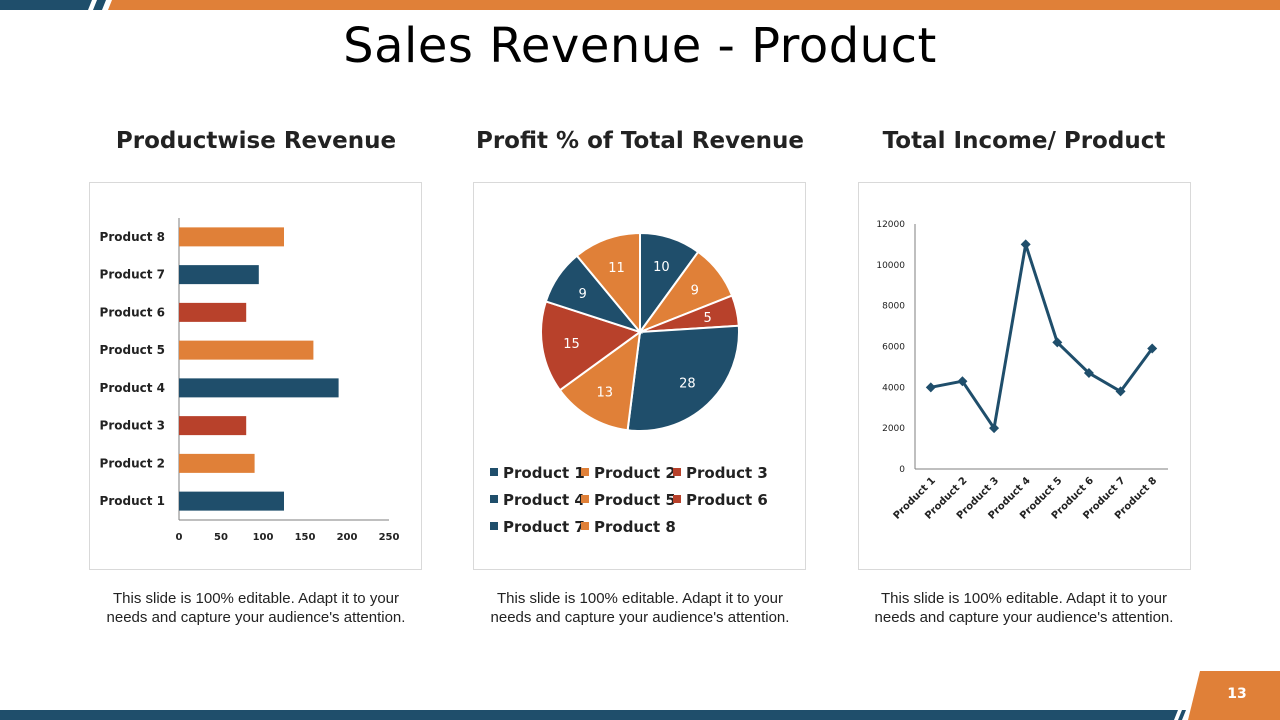  I want to click on pie-data-label: 15, so click(571, 344).